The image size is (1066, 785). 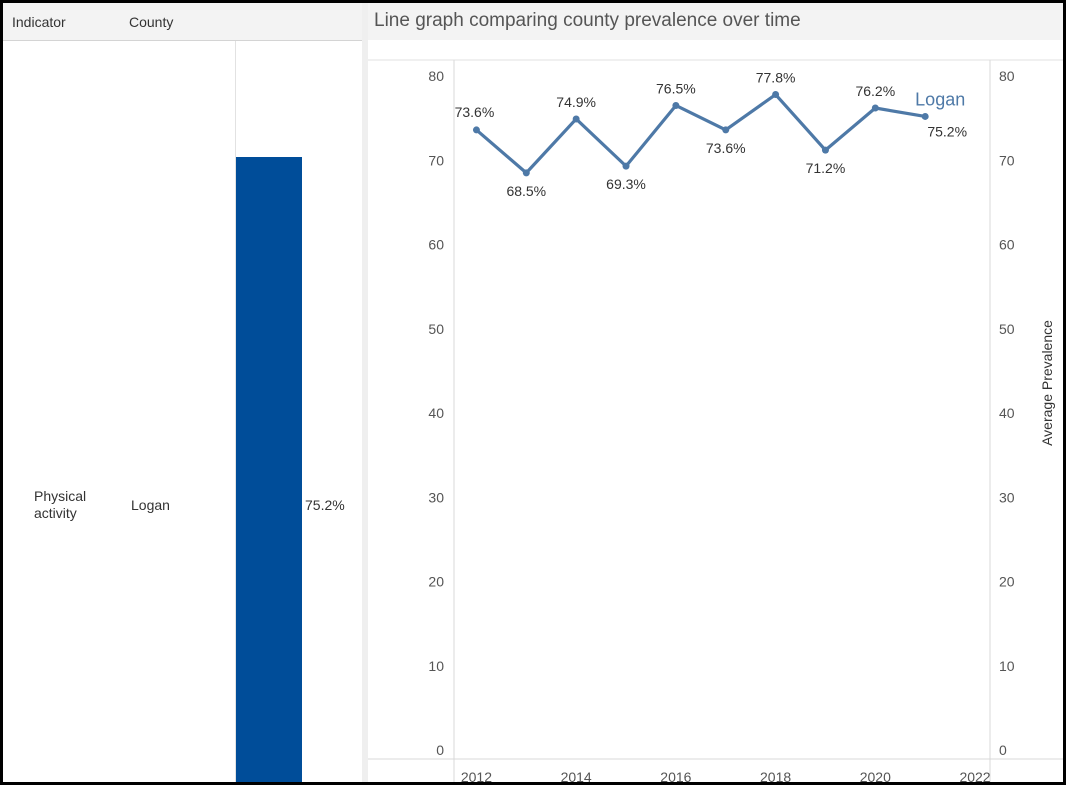 I want to click on y-tick-label-right: 80, so click(x=1007, y=76).